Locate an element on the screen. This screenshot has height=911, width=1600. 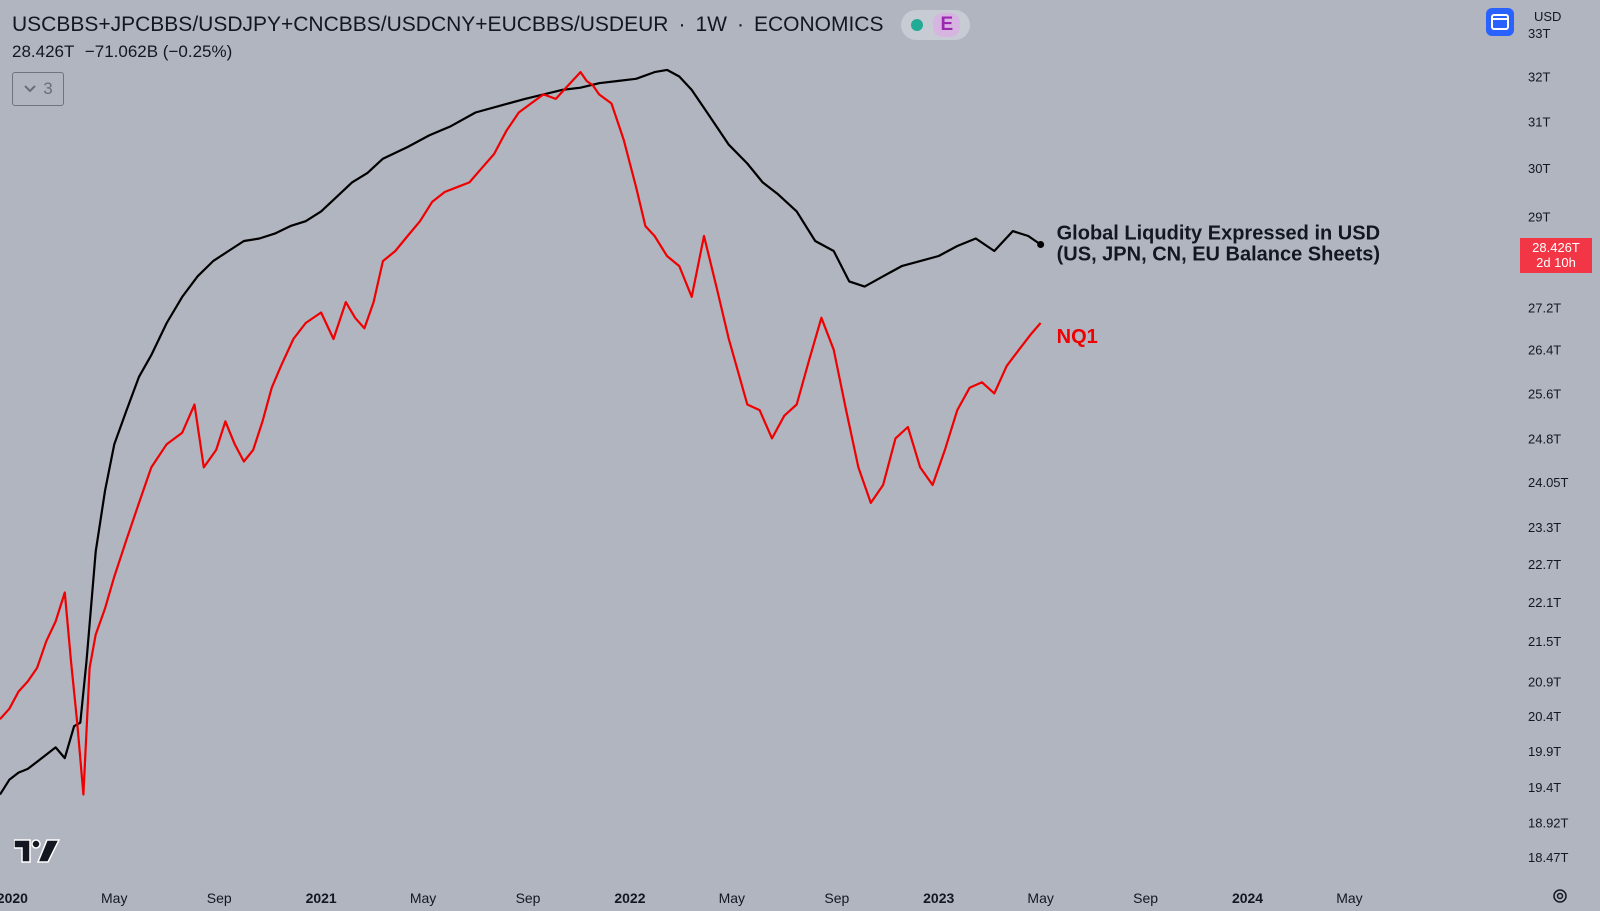
series-label: Global Liqudity Expressed in USD is located at coordinates (1218, 233).